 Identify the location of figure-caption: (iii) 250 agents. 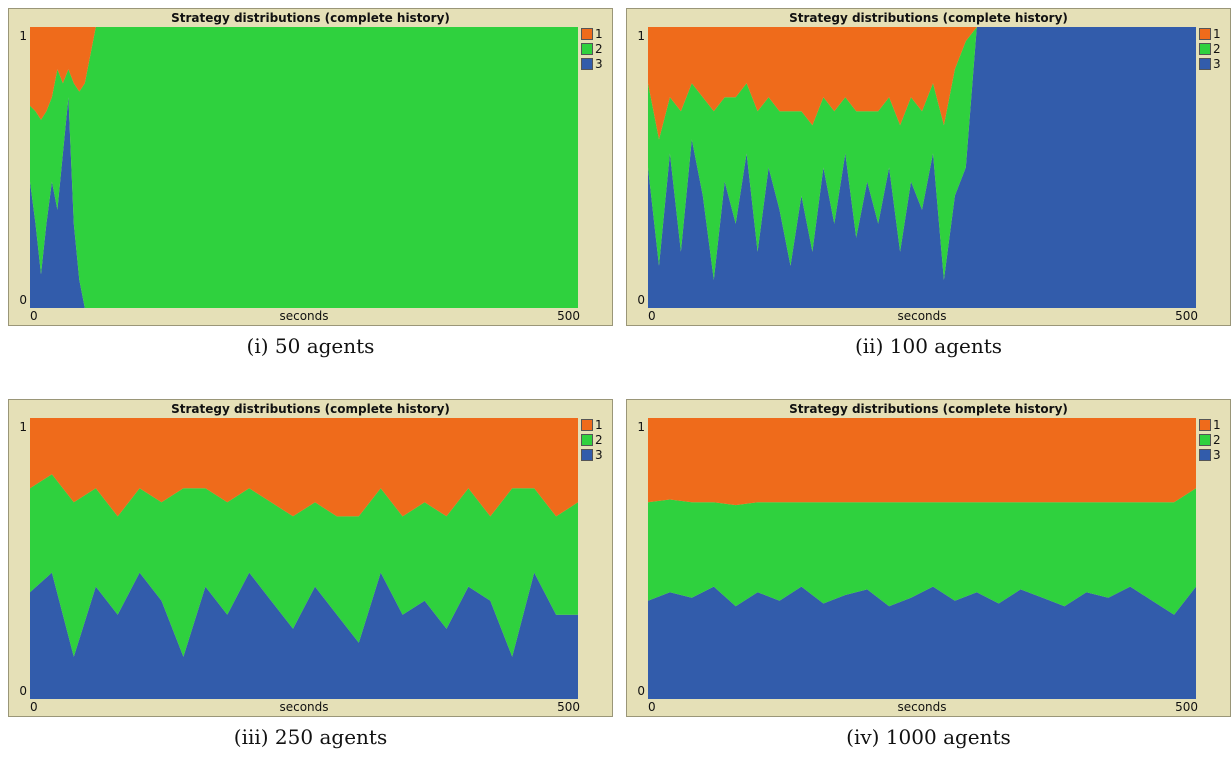
(310, 737).